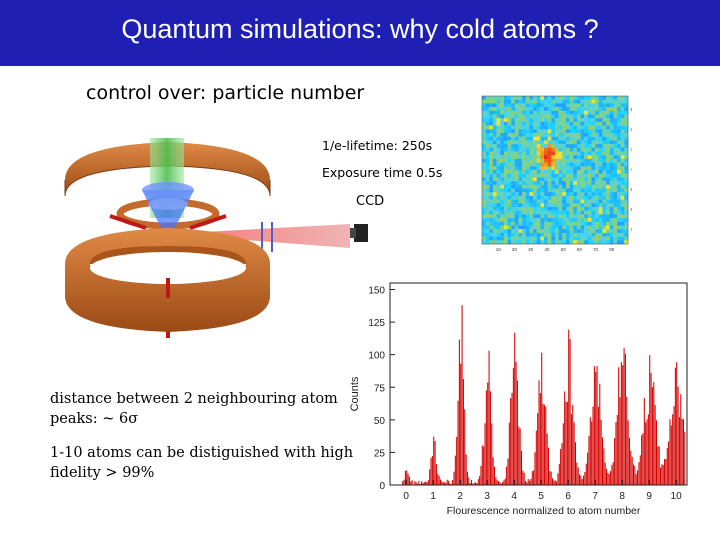  What do you see at coordinates (487, 496) in the screenshot?
I see `x-tick-label: 3` at bounding box center [487, 496].